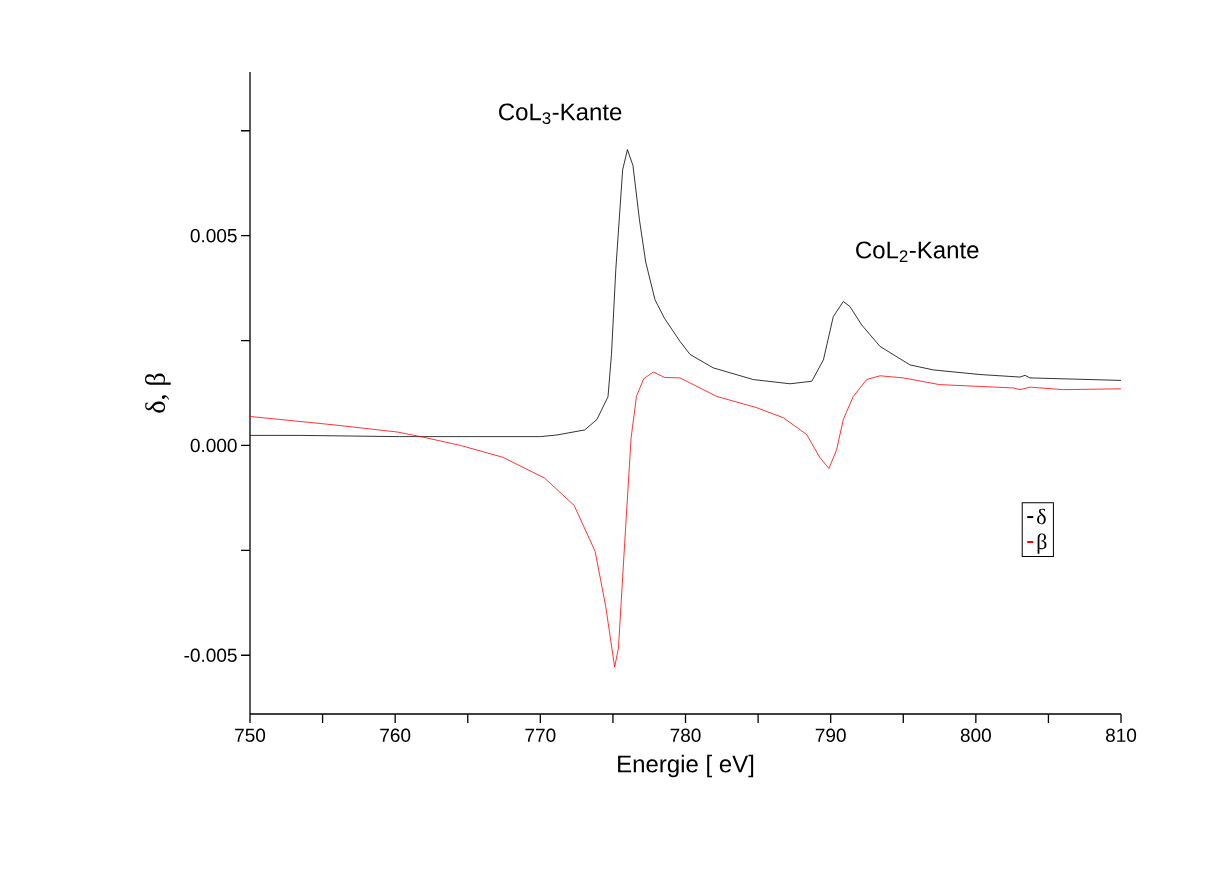 The height and width of the screenshot is (881, 1206). What do you see at coordinates (560, 114) in the screenshot?
I see `annotation: CoL$_{3}$-Kante` at bounding box center [560, 114].